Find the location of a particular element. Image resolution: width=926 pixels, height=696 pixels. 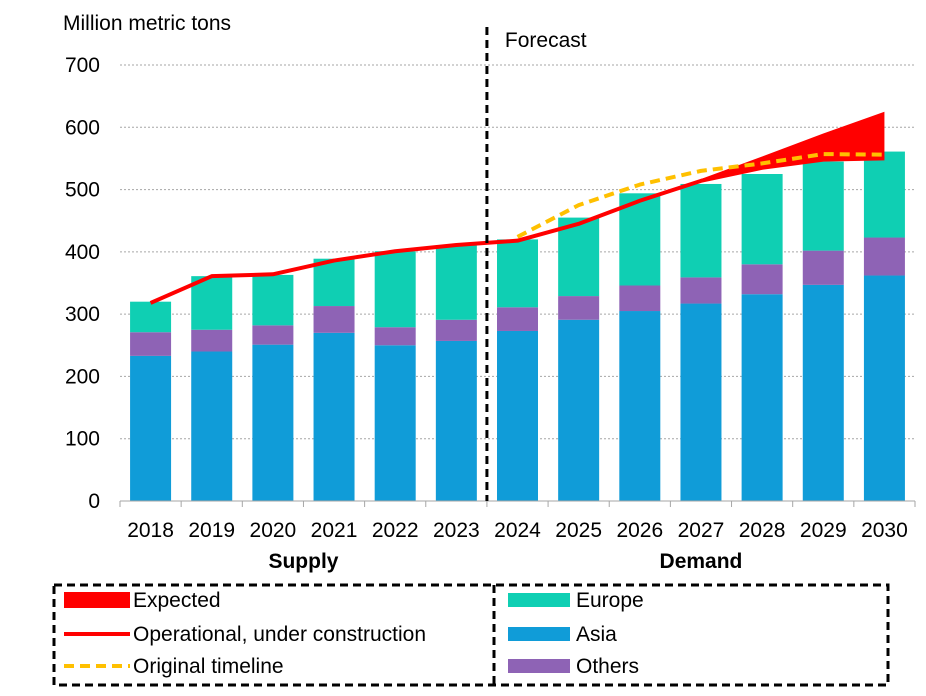

legend-label: Europe is located at coordinates (610, 600).